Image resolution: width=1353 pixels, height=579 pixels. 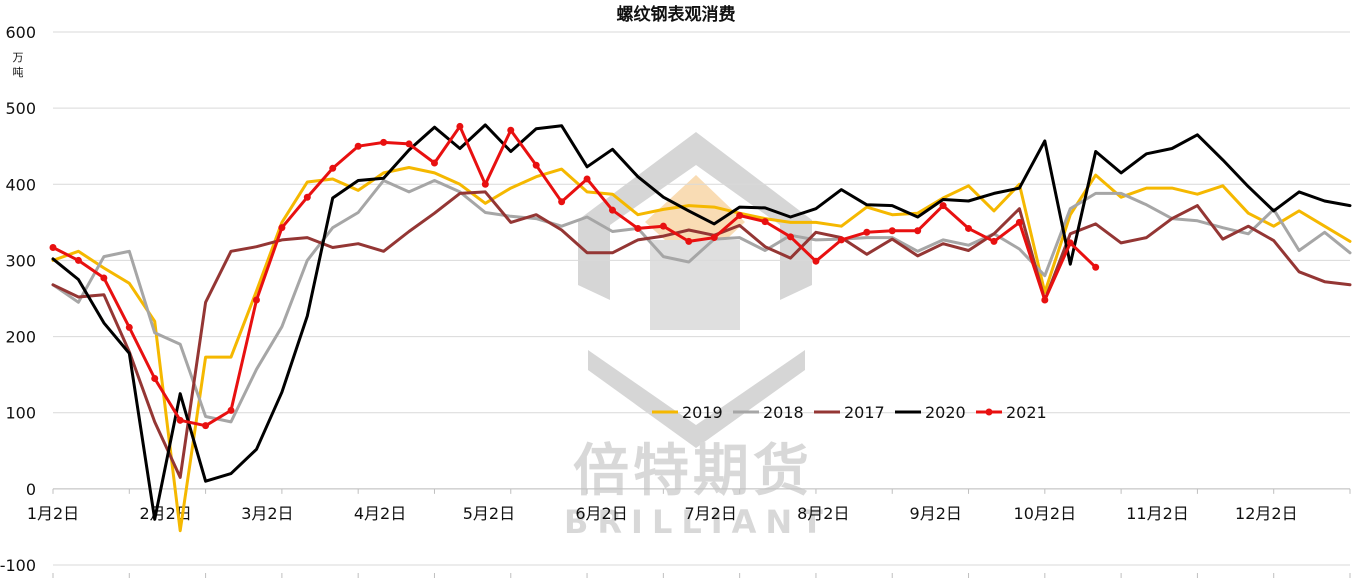 I want to click on legend-label: 2018, so click(x=783, y=412).